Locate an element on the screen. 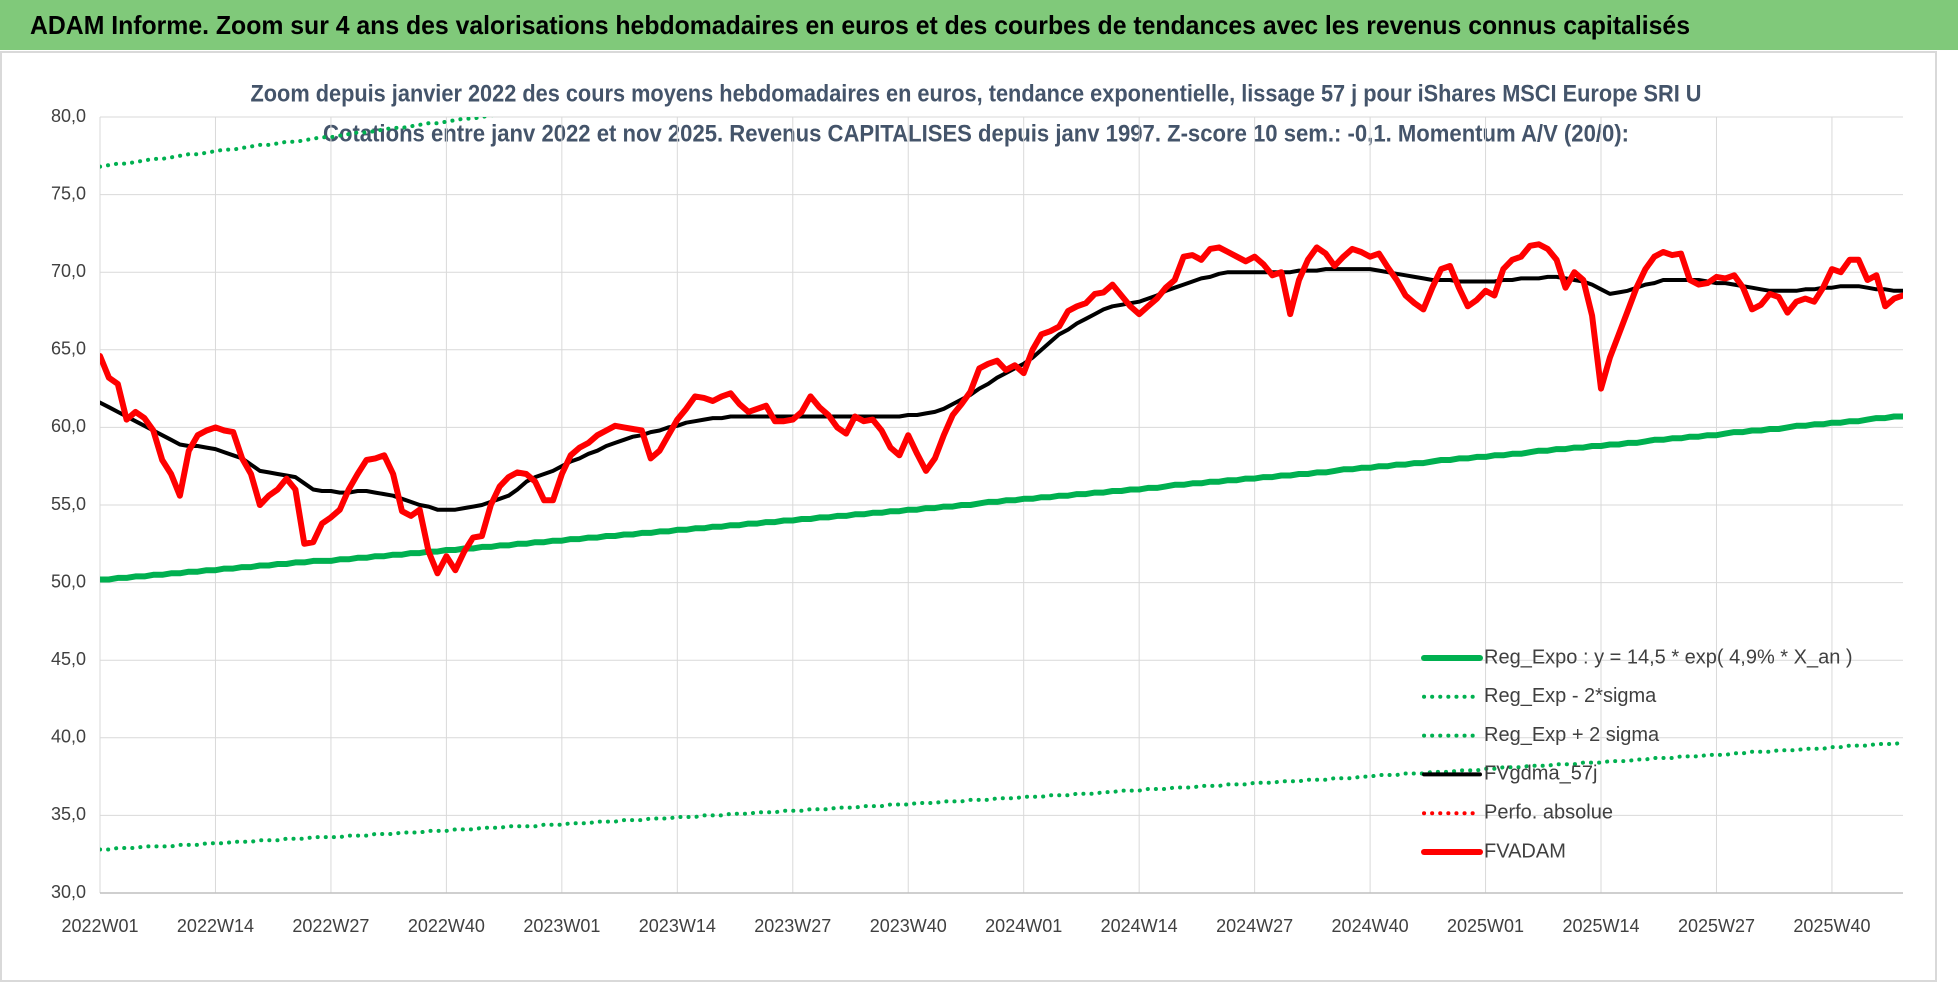  header-banner is located at coordinates (979, 25).